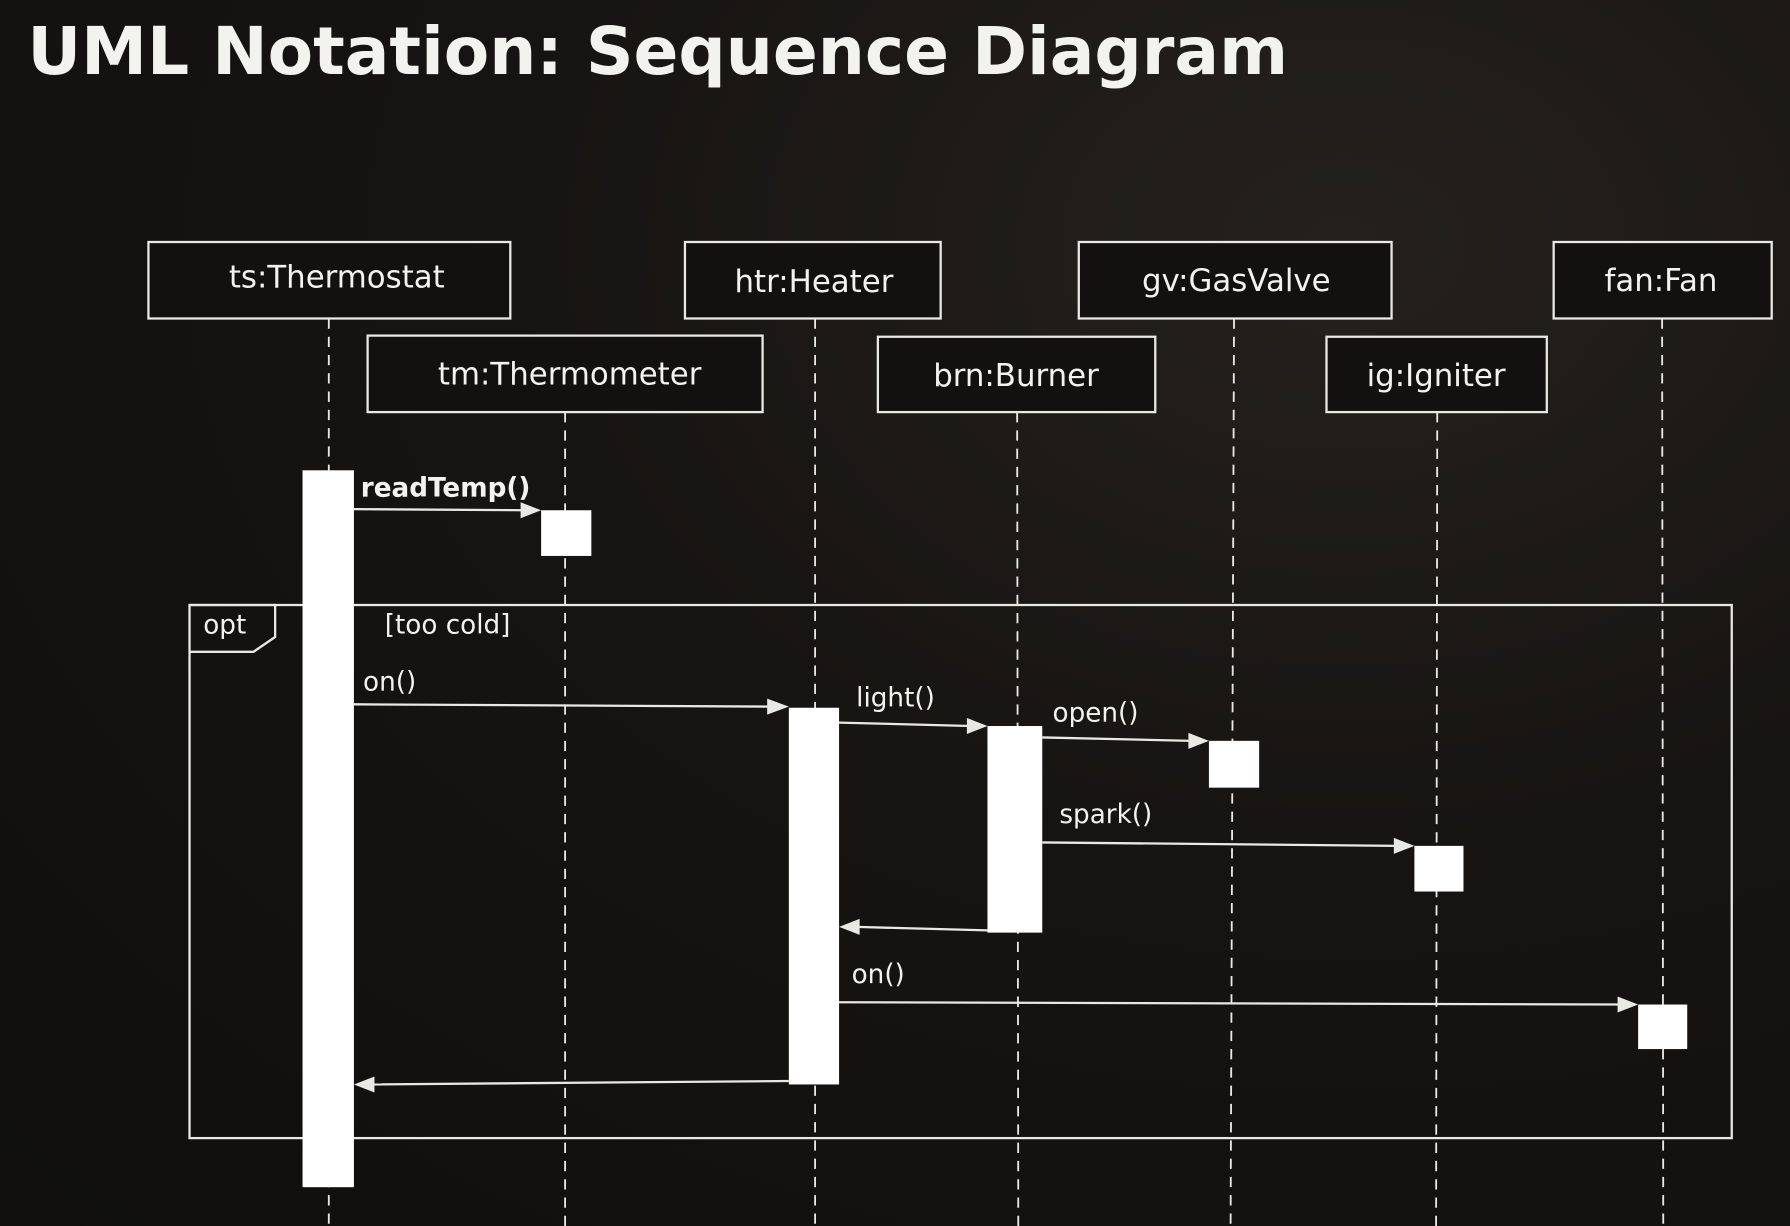  I want to click on lifeline-fan, so click(1663, 772).